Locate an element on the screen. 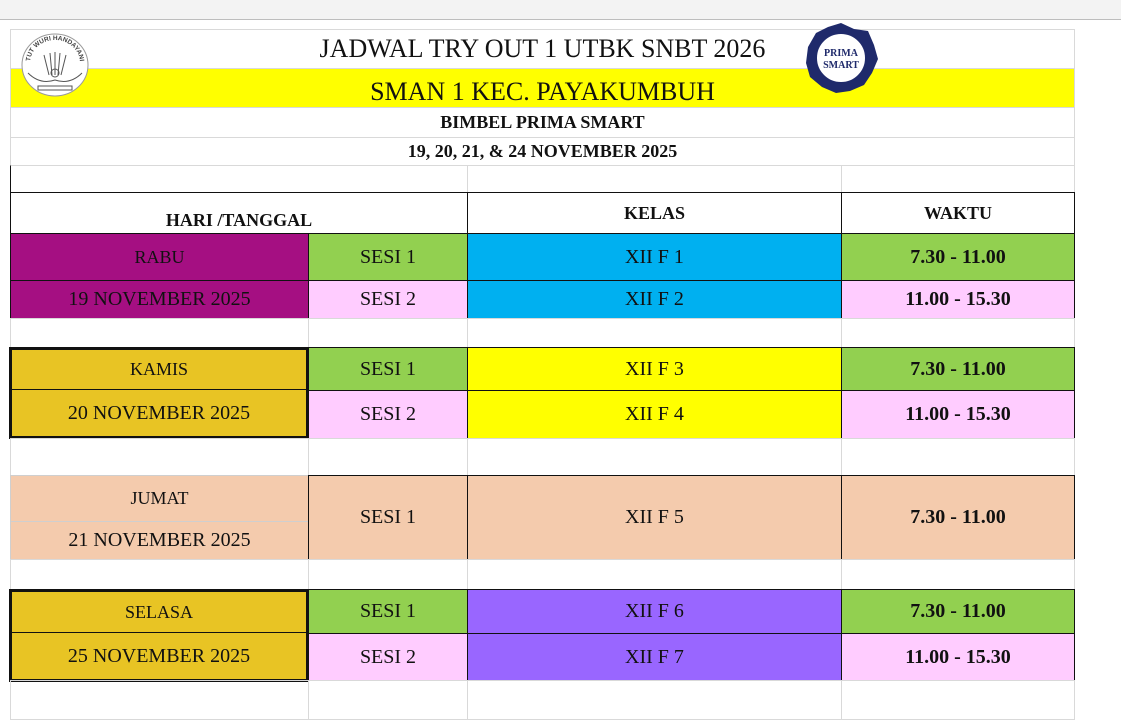 The image size is (1121, 720). class-cell: XII F 4 is located at coordinates (654, 414).